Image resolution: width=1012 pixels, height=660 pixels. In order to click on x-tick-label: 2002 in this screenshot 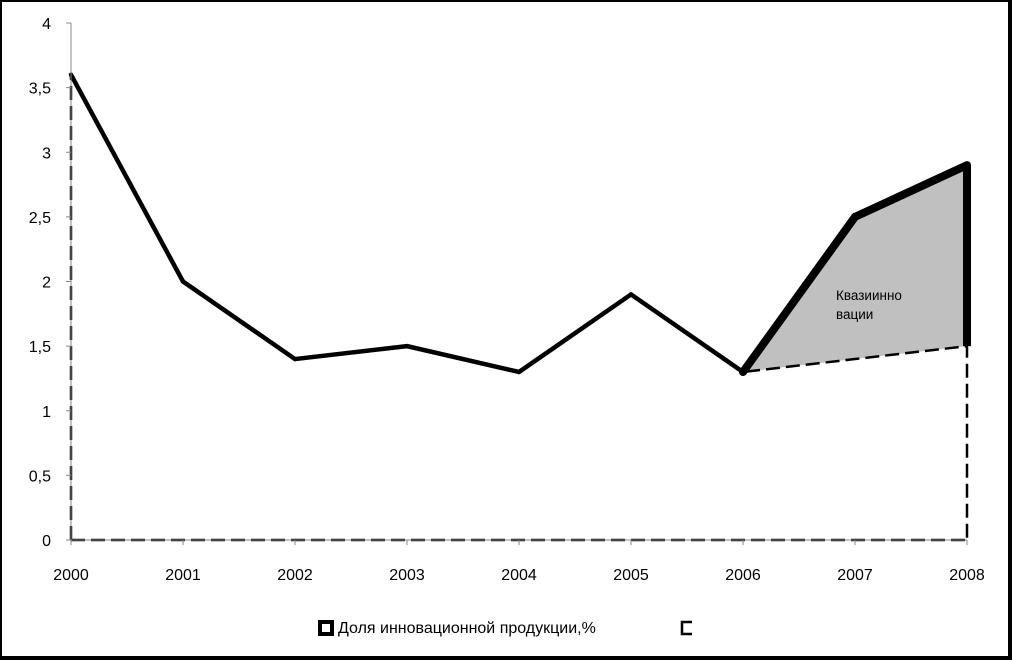, I will do `click(295, 575)`.